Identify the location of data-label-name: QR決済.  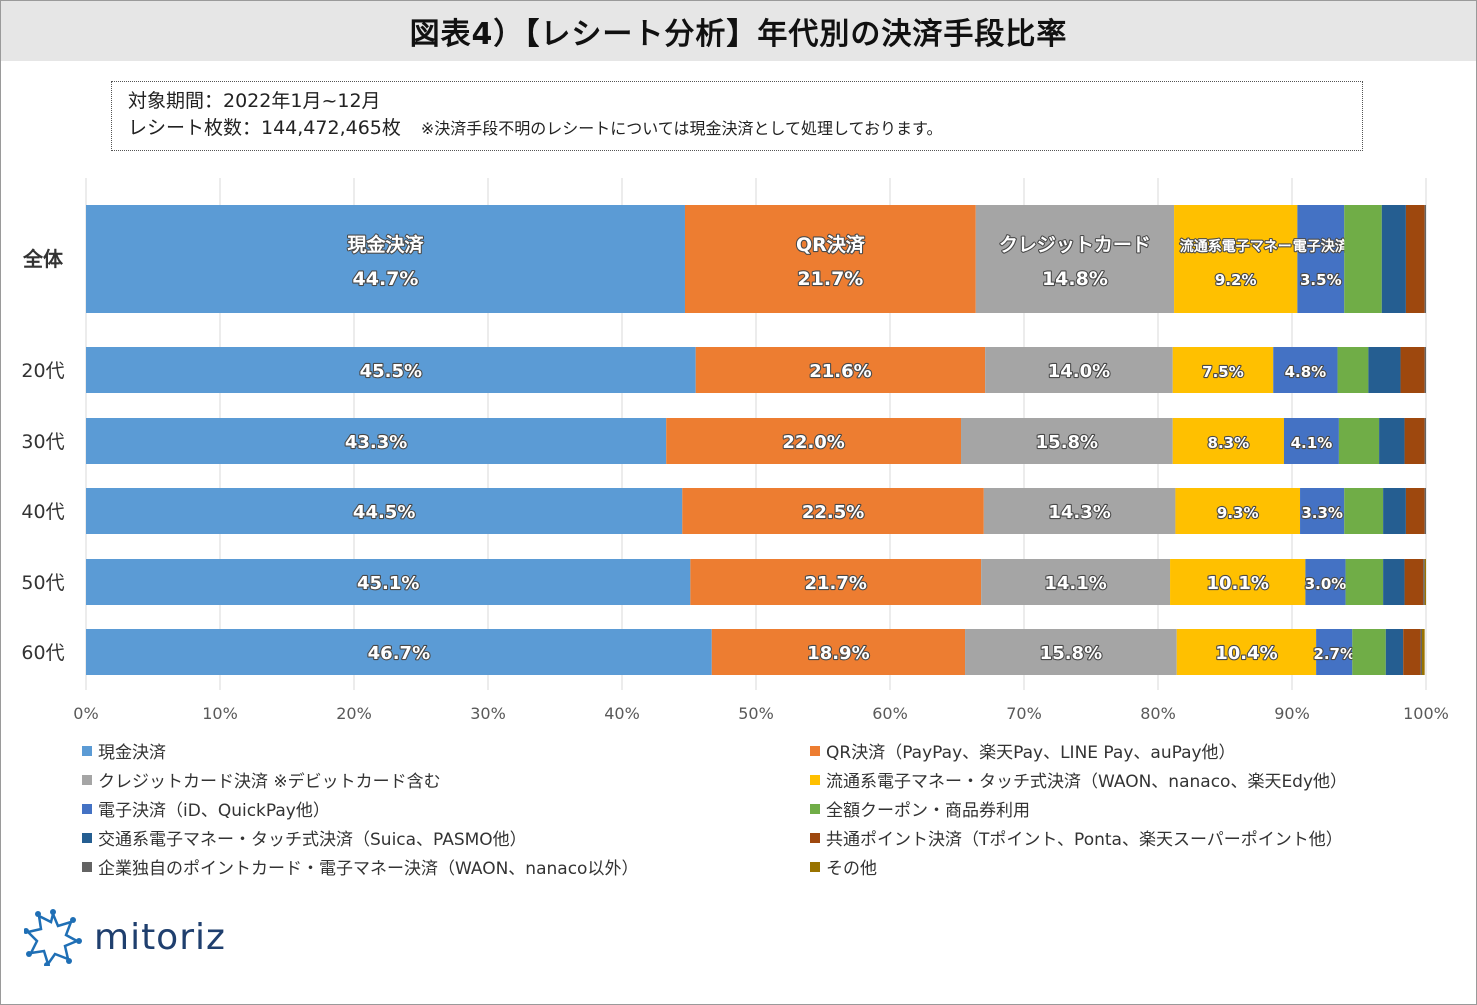
(831, 244).